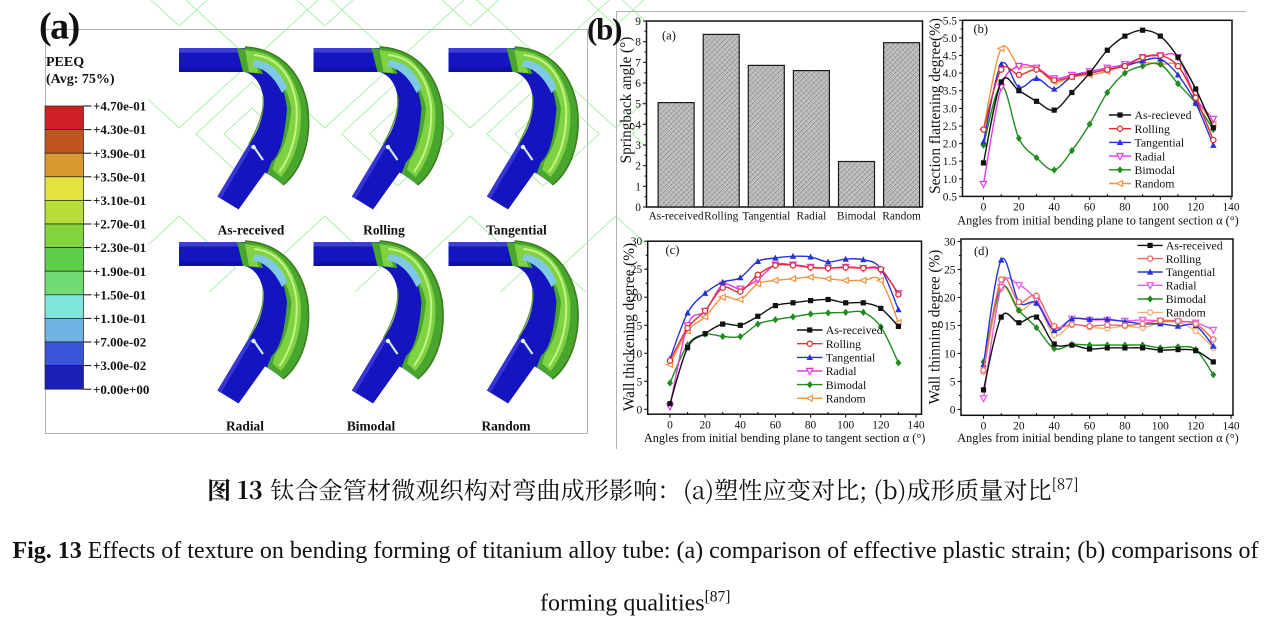 This screenshot has width=1271, height=623. What do you see at coordinates (121, 389) in the screenshot?
I see `svg-text: +0.00e+00` at bounding box center [121, 389].